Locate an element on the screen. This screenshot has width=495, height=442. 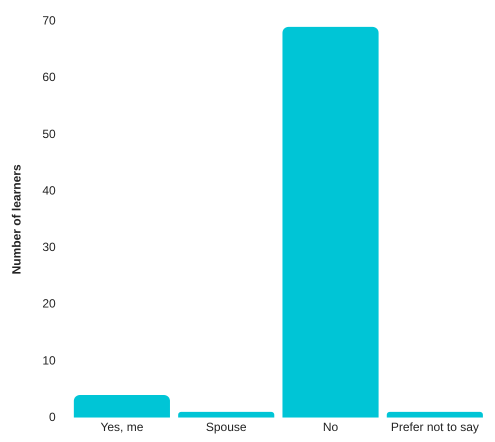
y-tick-label: 70 is located at coordinates (49, 21).